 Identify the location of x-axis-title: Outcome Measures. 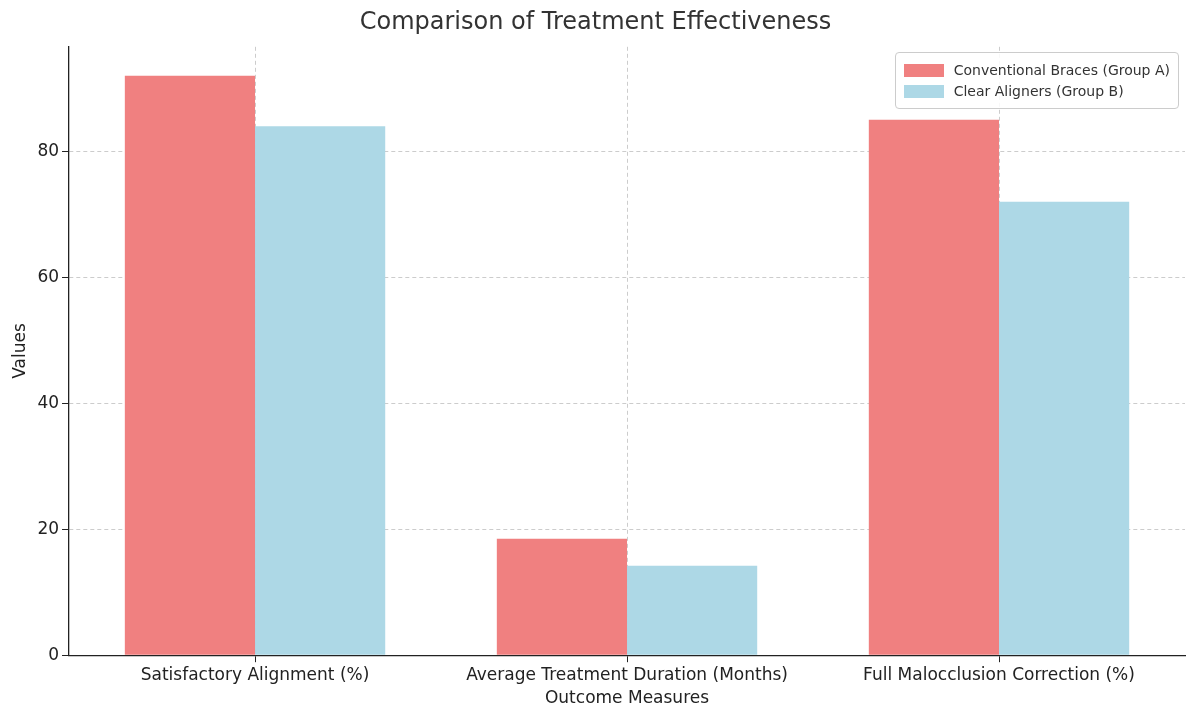
(627, 697).